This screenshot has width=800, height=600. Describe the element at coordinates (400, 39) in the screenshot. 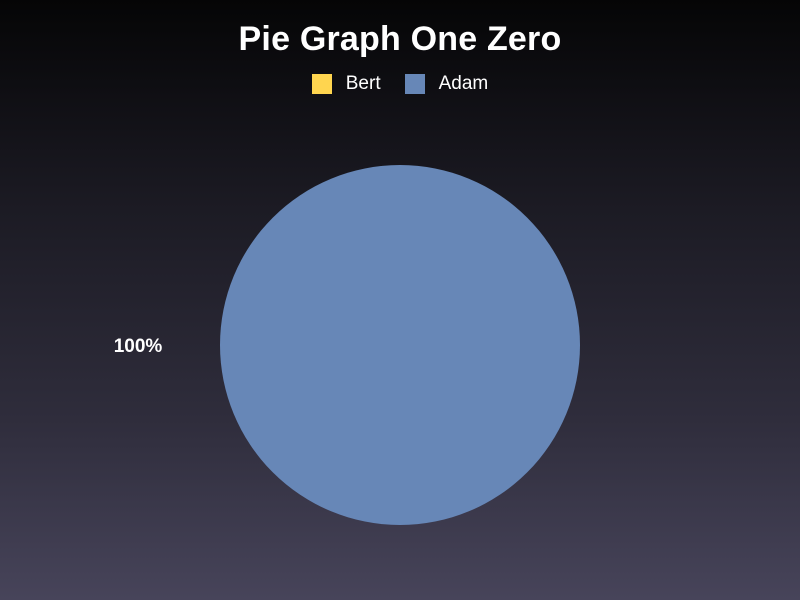

I see `chart-title: Pie Graph One Zero` at that location.